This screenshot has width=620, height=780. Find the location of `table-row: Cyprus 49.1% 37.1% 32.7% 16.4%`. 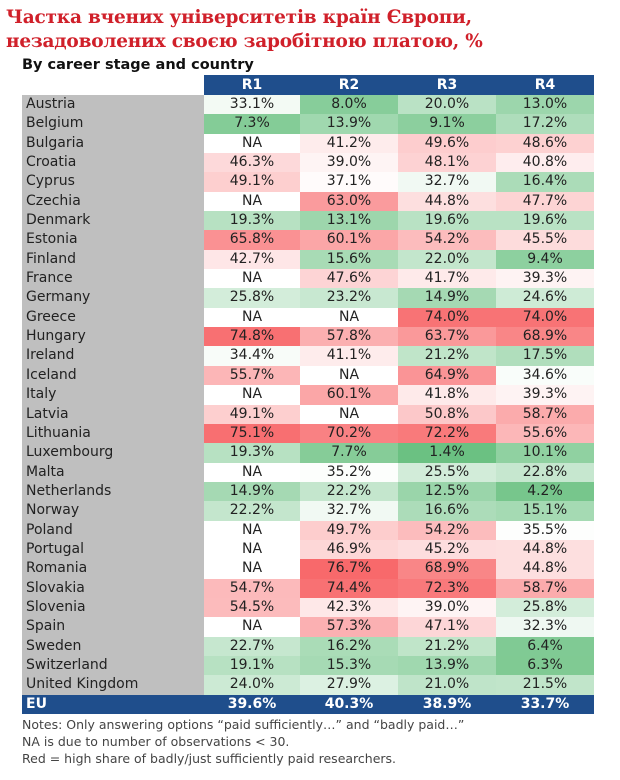

table-row: Cyprus 49.1% 37.1% 32.7% 16.4% is located at coordinates (308, 182).